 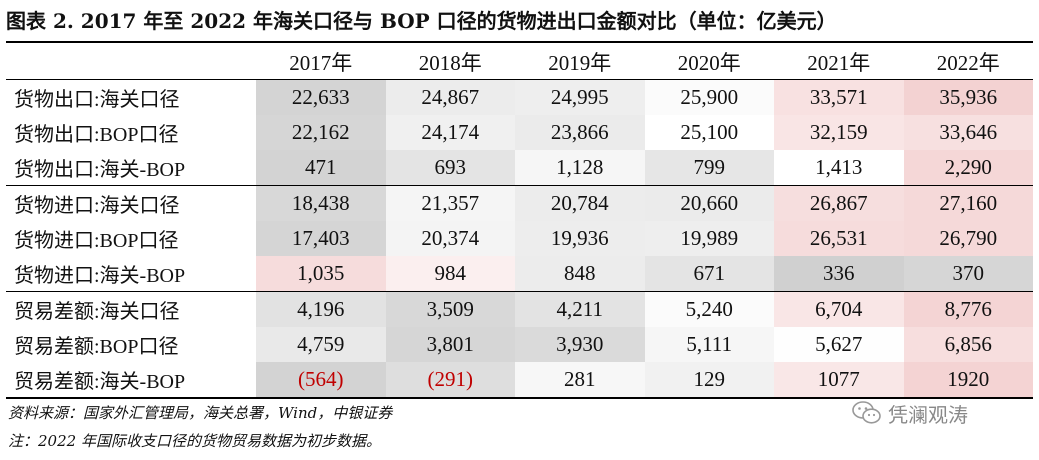 I want to click on value-cell: 18,438, so click(x=321, y=203).